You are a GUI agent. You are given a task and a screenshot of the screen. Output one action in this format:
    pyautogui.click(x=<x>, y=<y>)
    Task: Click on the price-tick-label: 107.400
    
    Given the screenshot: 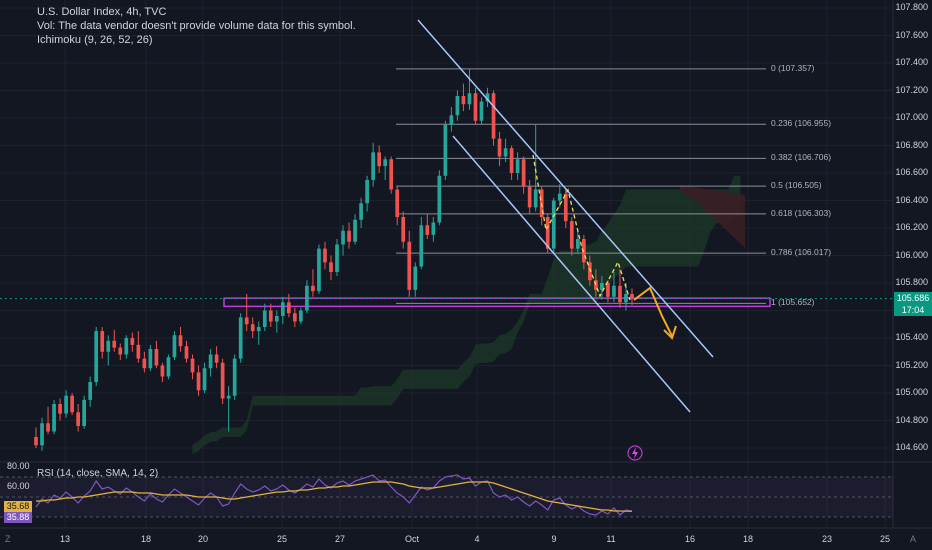 What is the action you would take?
    pyautogui.click(x=911, y=62)
    